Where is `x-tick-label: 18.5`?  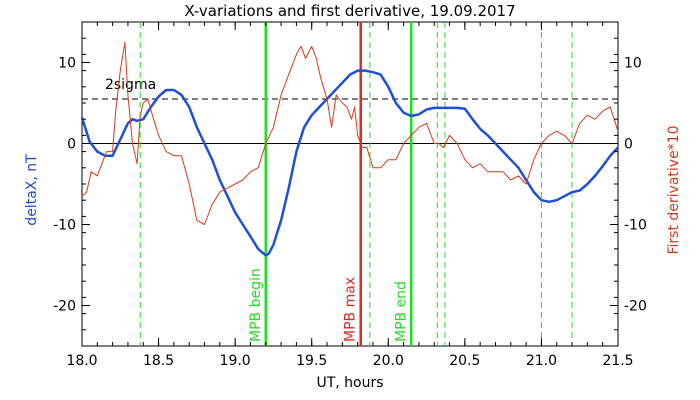
x-tick-label: 18.5 is located at coordinates (158, 361).